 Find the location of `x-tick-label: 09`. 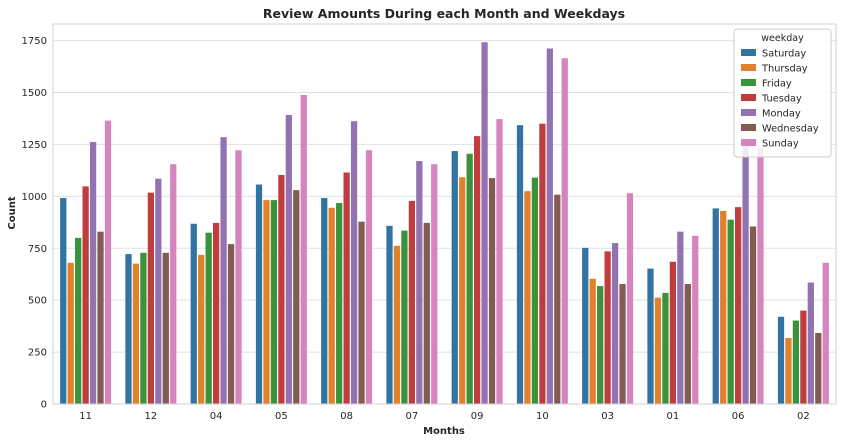

x-tick-label: 09 is located at coordinates (477, 416).